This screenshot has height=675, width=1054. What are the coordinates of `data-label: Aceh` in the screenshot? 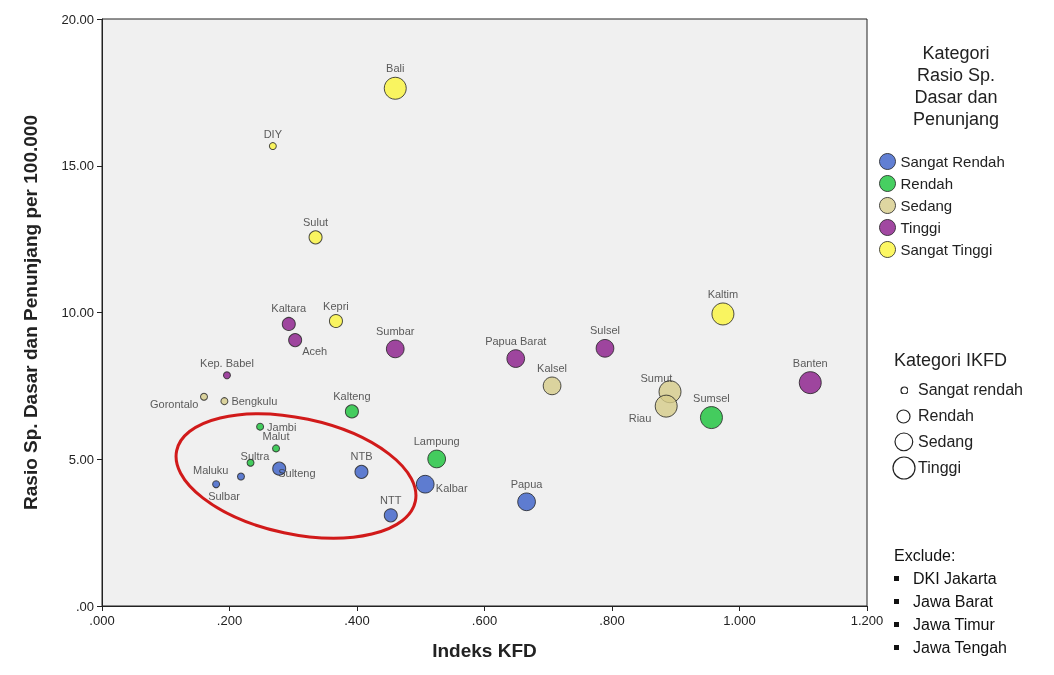 It's located at (315, 350).